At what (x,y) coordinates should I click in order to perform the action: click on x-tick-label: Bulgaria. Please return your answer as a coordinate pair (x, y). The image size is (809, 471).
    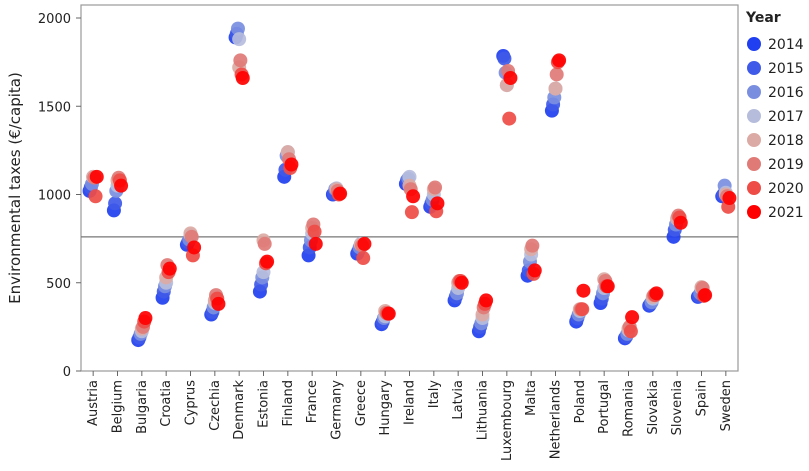
    Looking at the image, I should click on (142, 407).